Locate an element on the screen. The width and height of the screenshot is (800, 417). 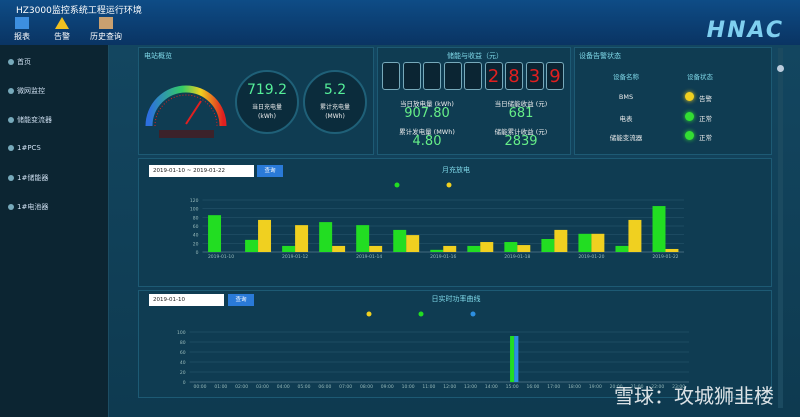
sidebar: 首页微网监控储能变流器 1#PCS 1#储能器 1#电池器 is located at coordinates (54, 231).